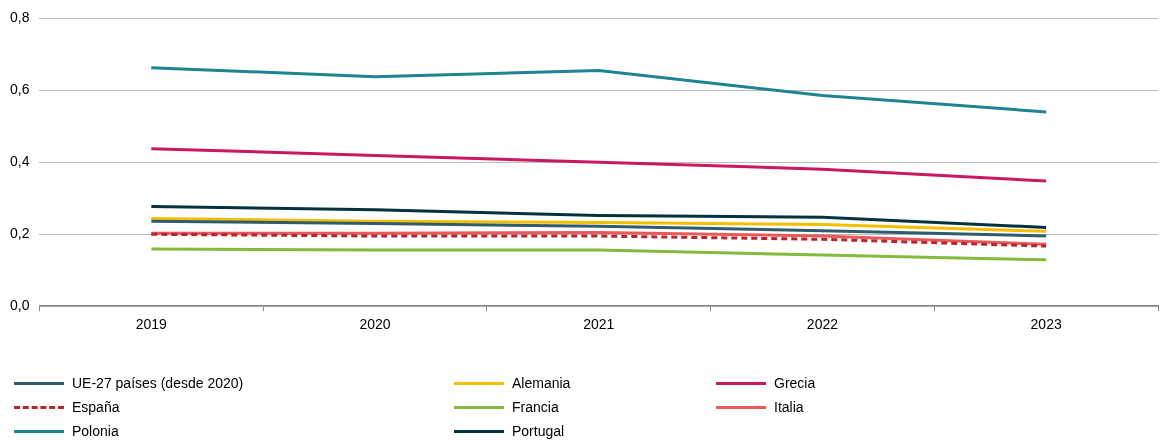 The width and height of the screenshot is (1172, 448). Describe the element at coordinates (599, 324) in the screenshot. I see `x-tick-label: 2021` at that location.